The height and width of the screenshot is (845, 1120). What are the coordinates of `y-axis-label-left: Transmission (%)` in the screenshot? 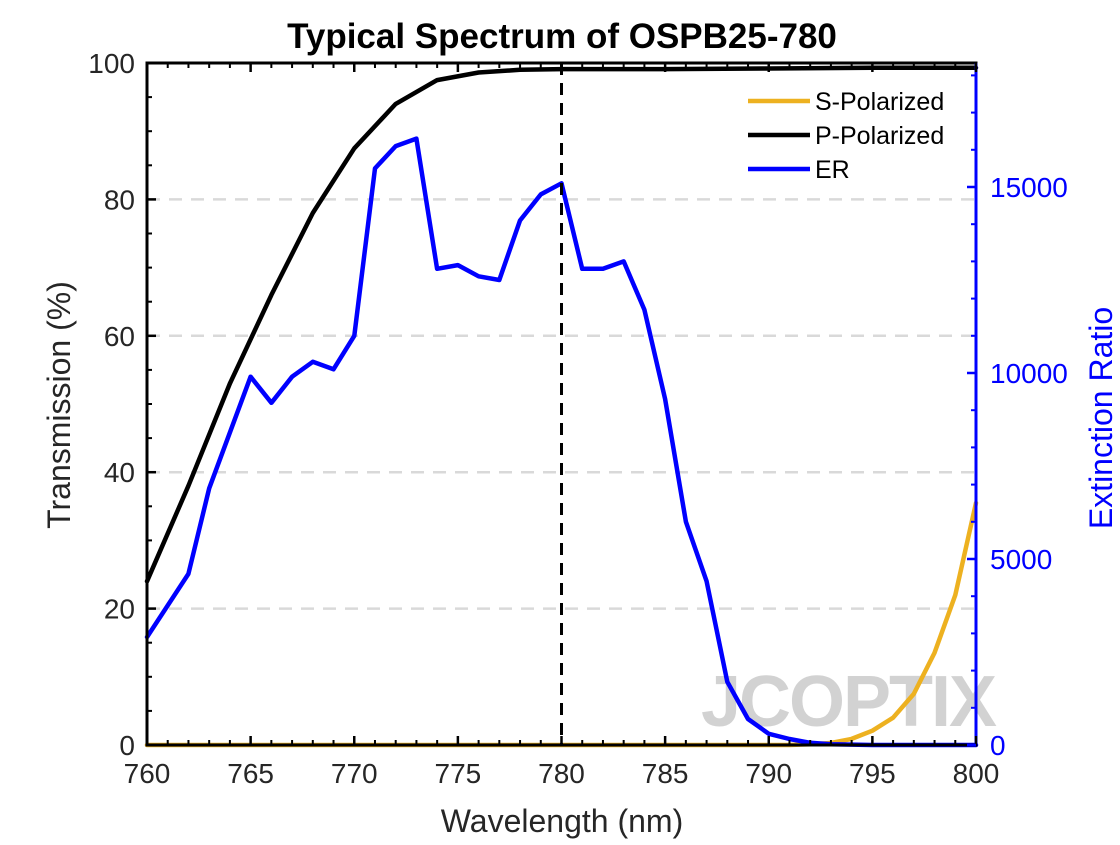 It's located at (59, 405).